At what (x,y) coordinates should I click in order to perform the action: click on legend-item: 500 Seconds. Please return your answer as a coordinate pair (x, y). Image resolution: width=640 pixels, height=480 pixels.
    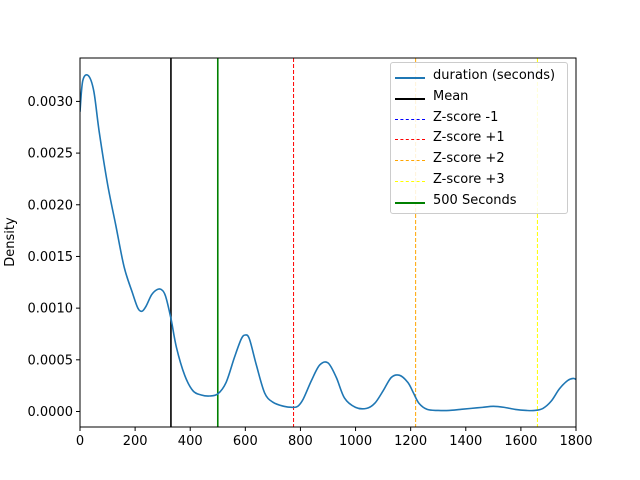
    Looking at the image, I should click on (480, 202).